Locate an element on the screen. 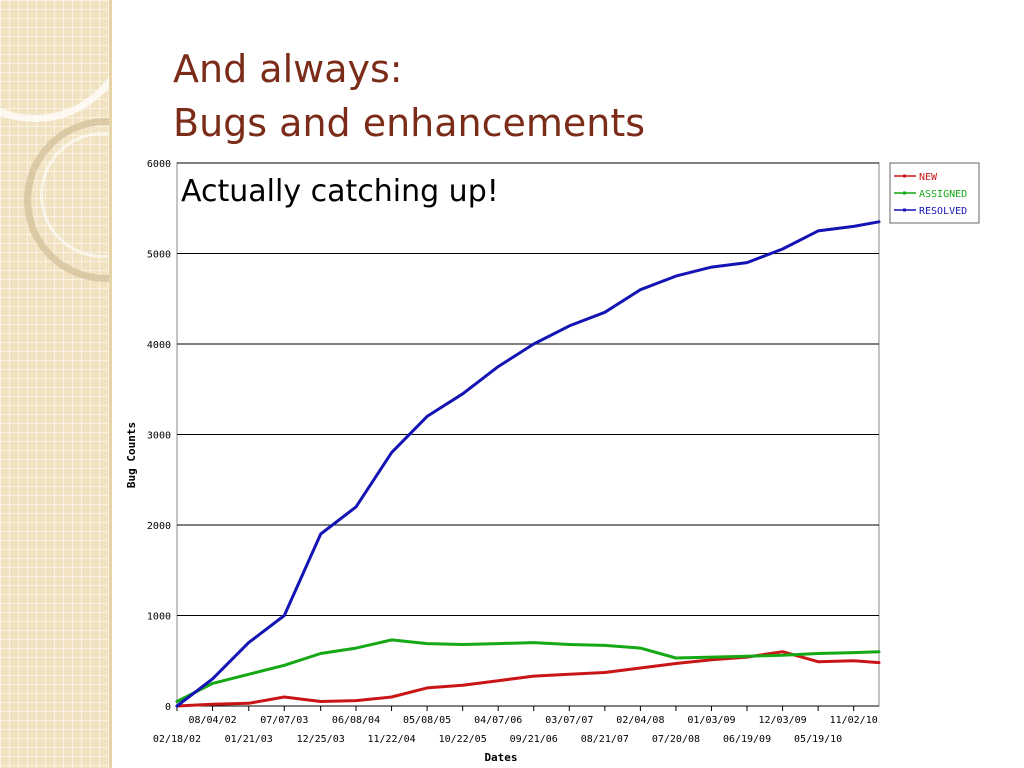 The height and width of the screenshot is (768, 1024). x-tick-label: 07/07/03 is located at coordinates (284, 720).